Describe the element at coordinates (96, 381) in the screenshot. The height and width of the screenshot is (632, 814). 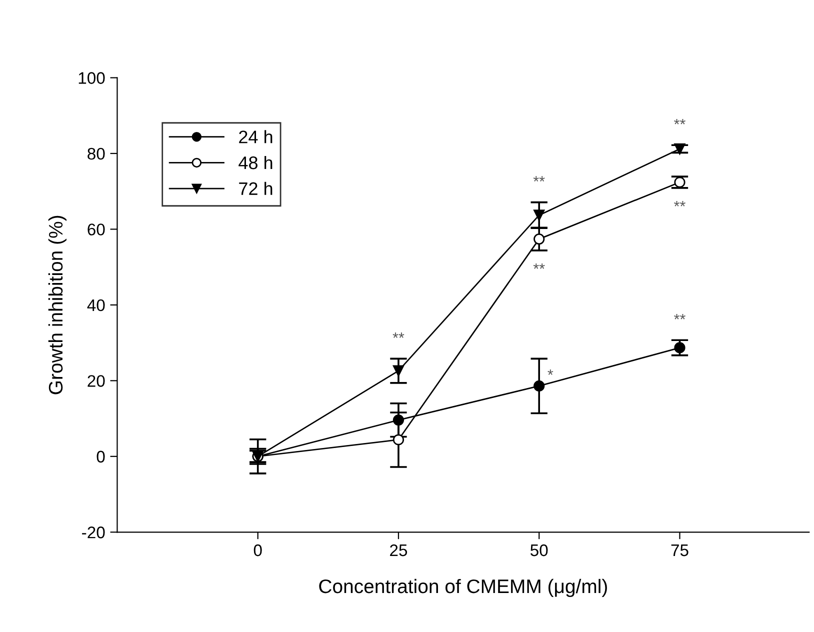
I see `y-tick-label: 20` at that location.